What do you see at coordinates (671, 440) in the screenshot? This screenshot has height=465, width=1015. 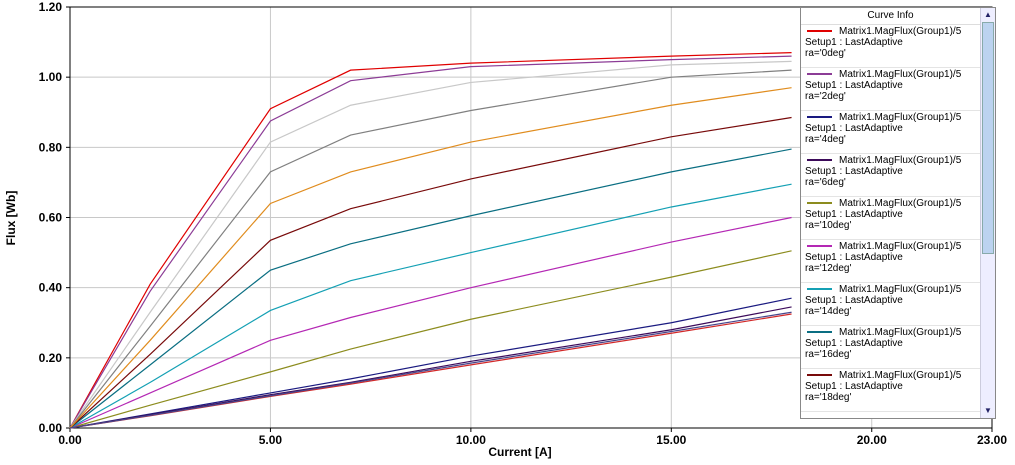 I see `x-tick-label: 15.00` at bounding box center [671, 440].